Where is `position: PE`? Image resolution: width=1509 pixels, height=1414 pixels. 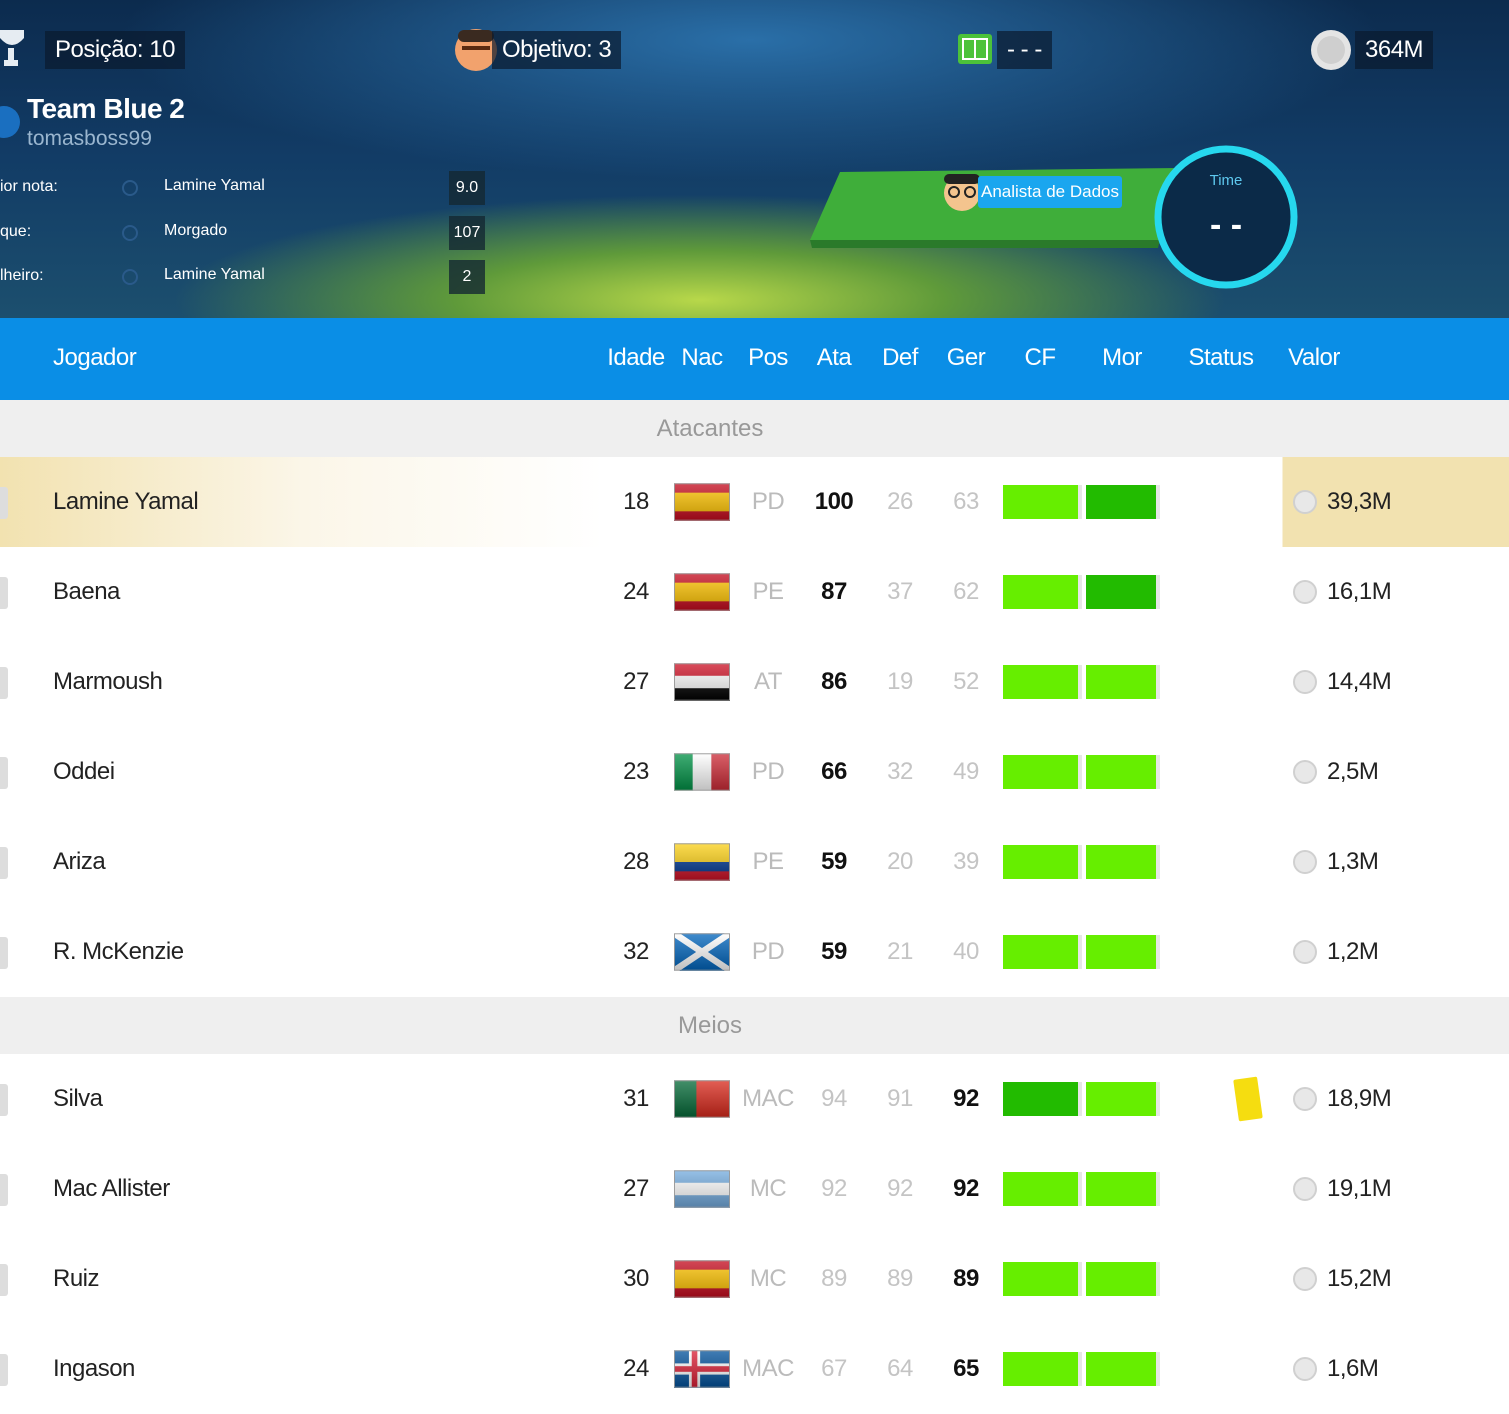
position: PE is located at coordinates (768, 591).